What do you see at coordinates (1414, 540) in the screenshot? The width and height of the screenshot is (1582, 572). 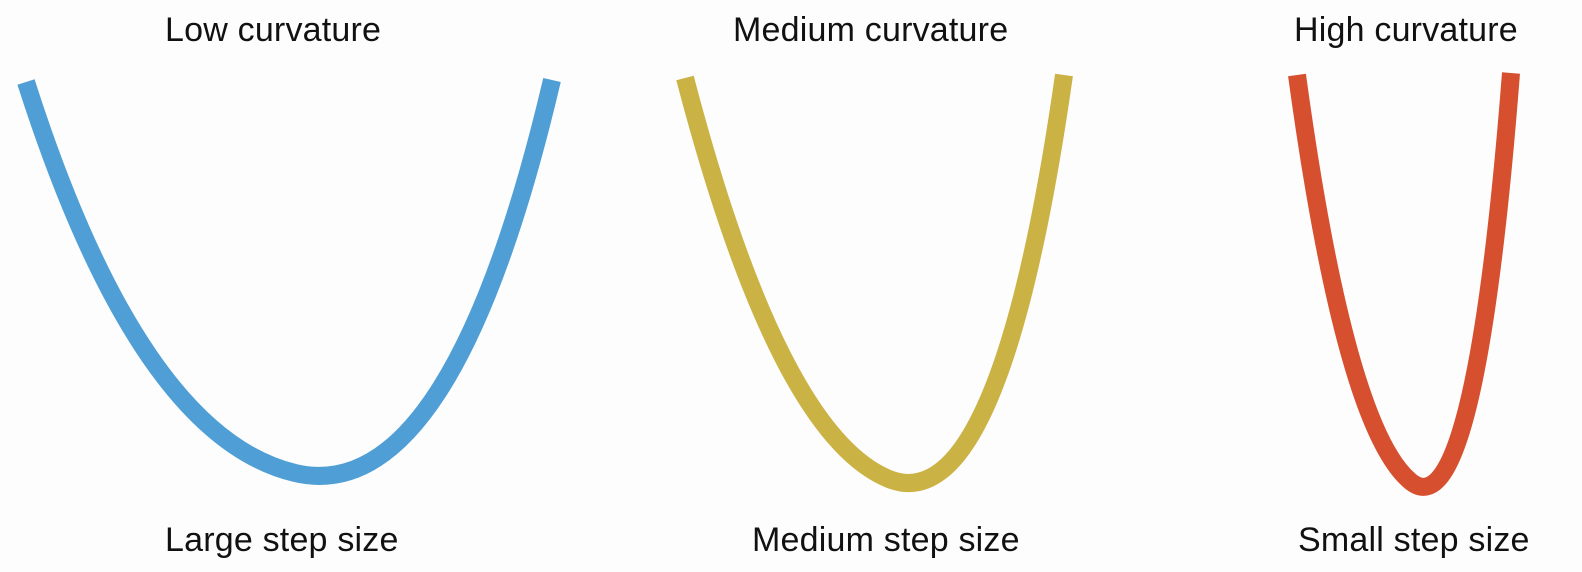 I see `small-step-size-label: Small step size` at bounding box center [1414, 540].